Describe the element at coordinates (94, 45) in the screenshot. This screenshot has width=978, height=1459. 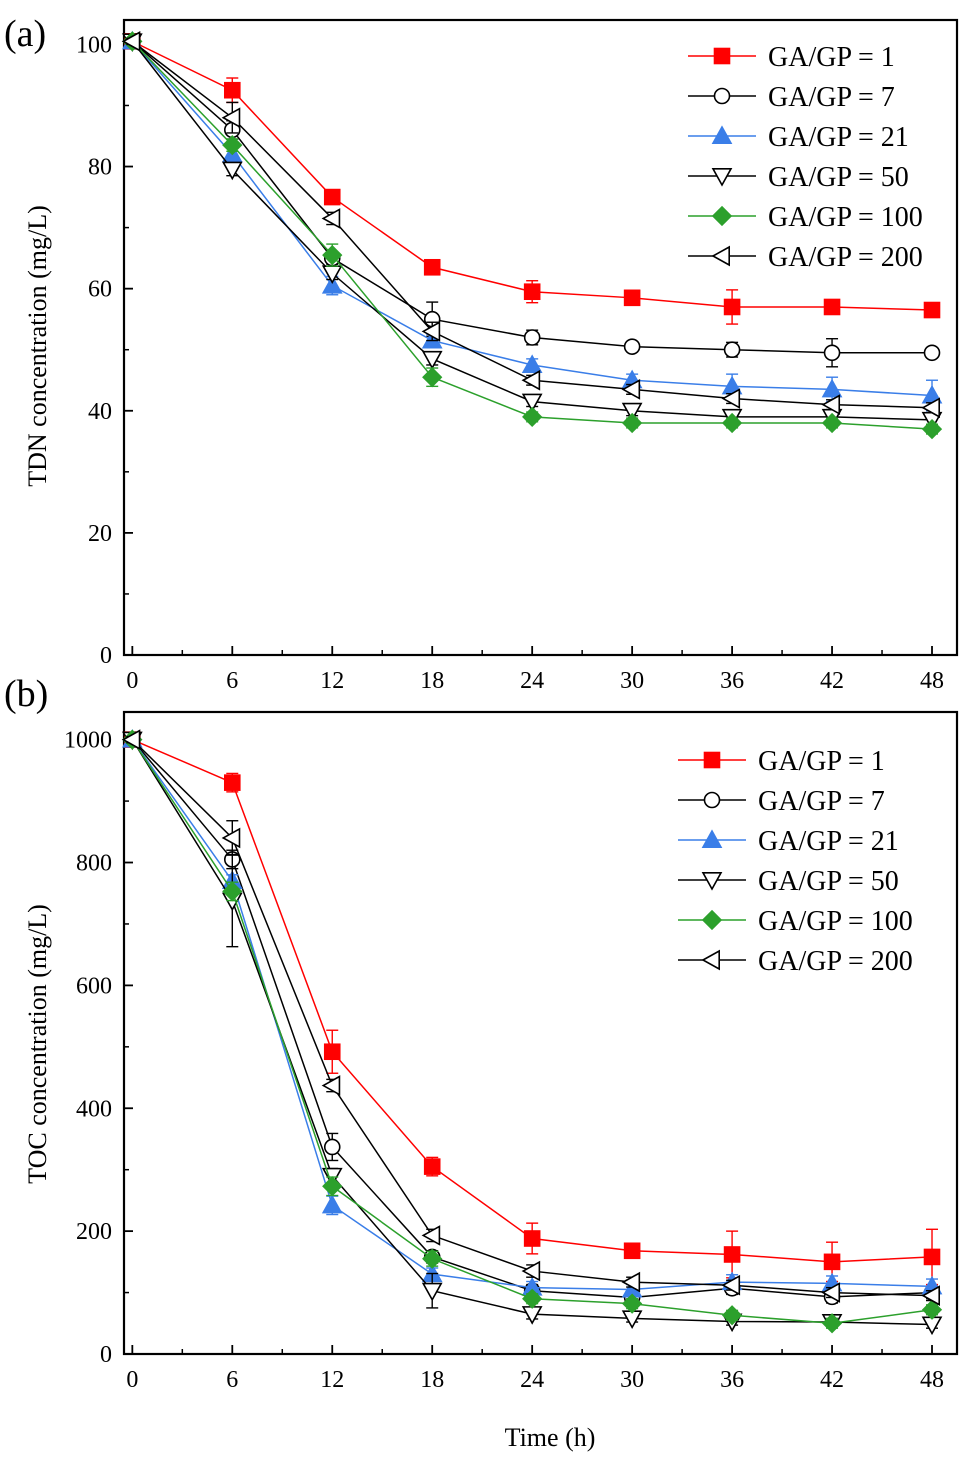
I see `panel-a-y-tick-label: 100` at that location.